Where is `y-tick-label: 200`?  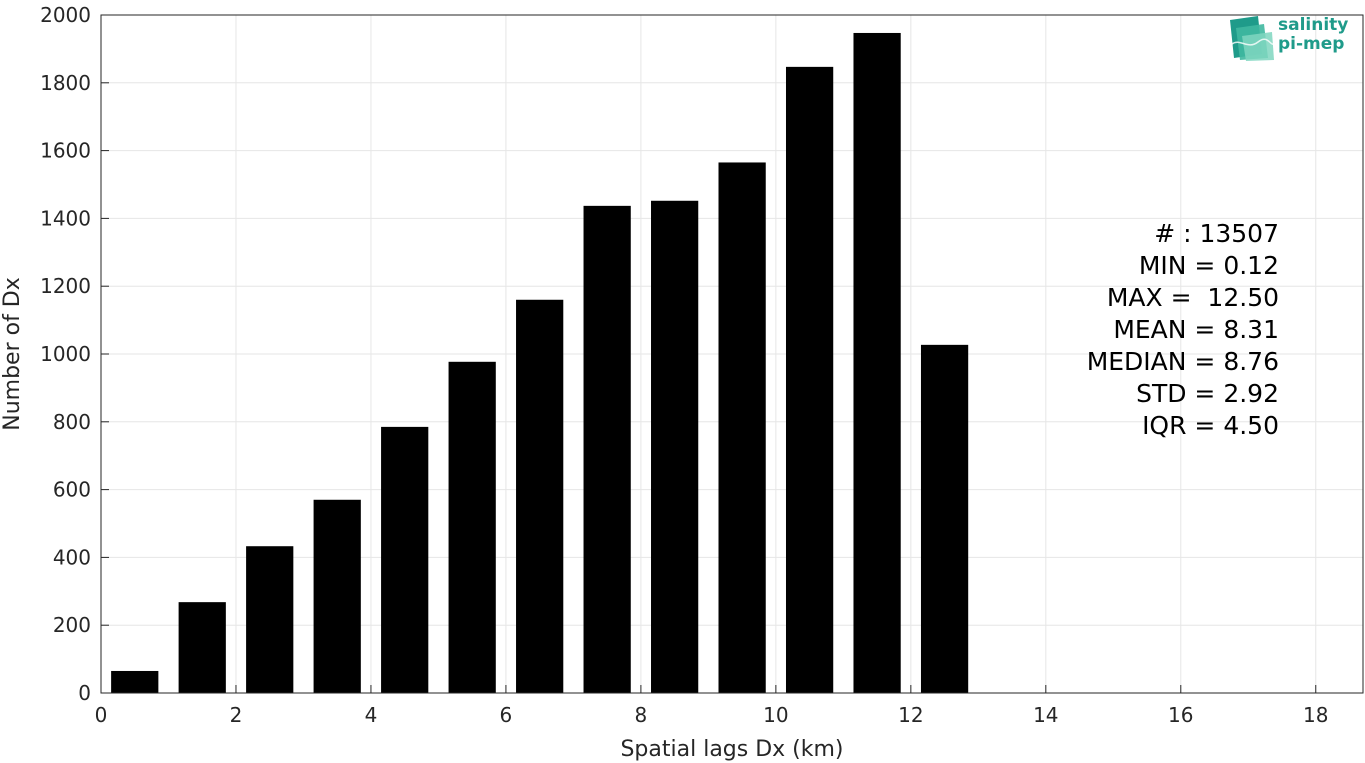
y-tick-label: 200 is located at coordinates (72, 625).